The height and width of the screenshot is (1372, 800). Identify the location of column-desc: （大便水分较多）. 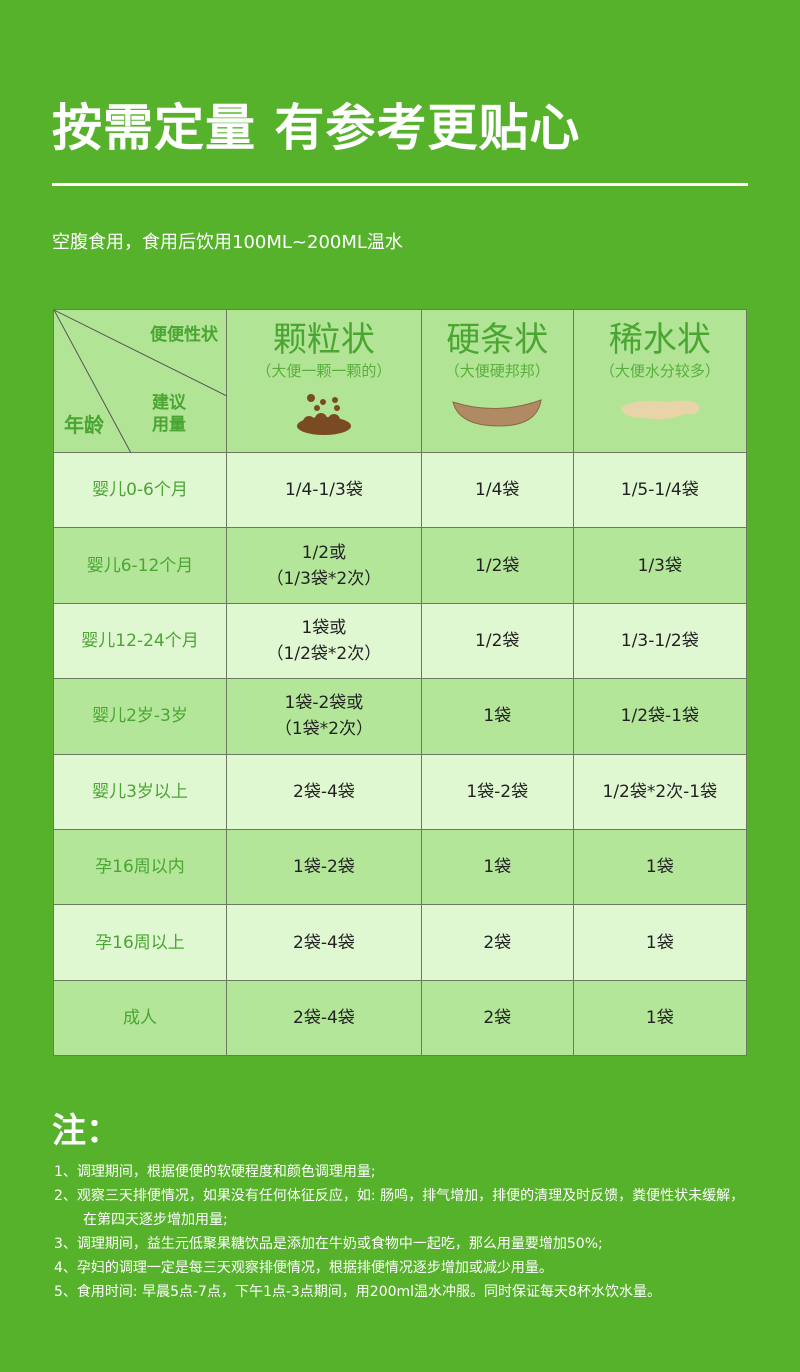
(659, 371).